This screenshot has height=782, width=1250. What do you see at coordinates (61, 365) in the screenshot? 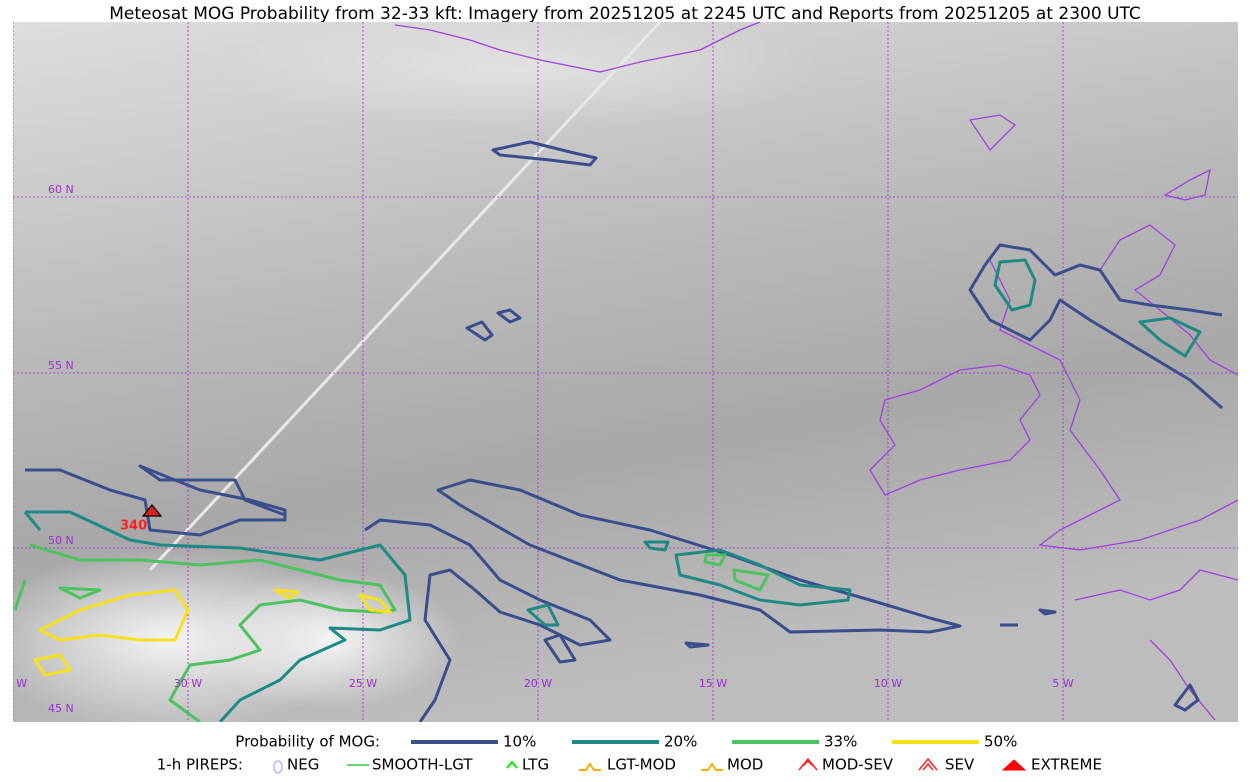
I see `latitude-label: 55 N` at bounding box center [61, 365].